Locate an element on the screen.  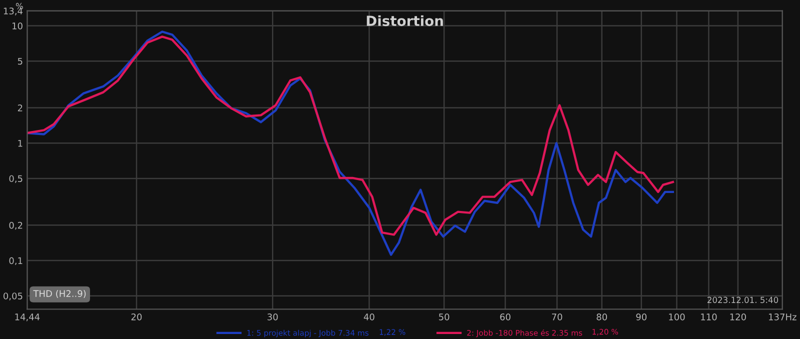
annotation: 2023.12.01. 5:40 is located at coordinates (743, 300).